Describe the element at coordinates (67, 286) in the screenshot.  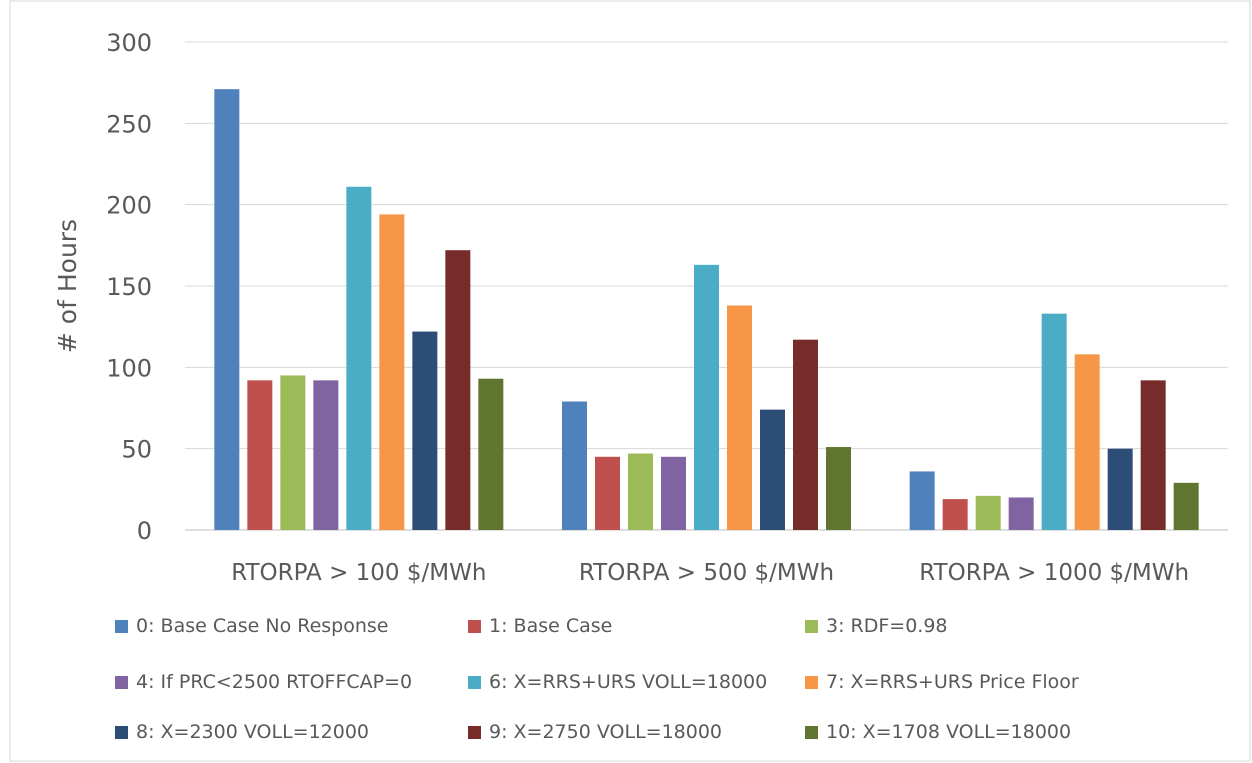
I see `y-axis-title: # of Hours` at that location.